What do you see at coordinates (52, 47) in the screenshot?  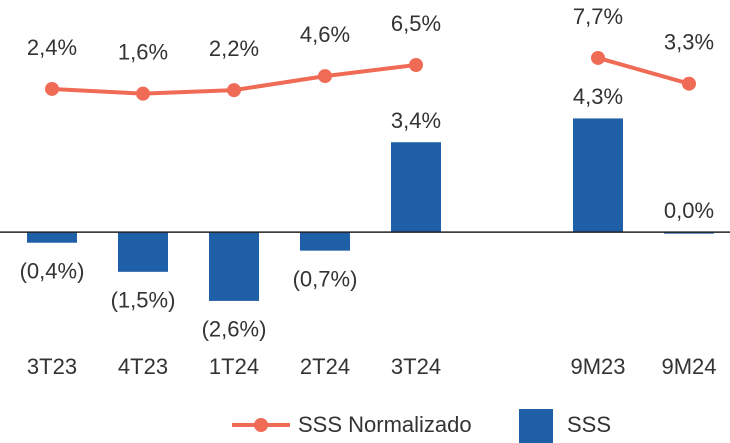 I see `line-value-label: 2,4%` at bounding box center [52, 47].